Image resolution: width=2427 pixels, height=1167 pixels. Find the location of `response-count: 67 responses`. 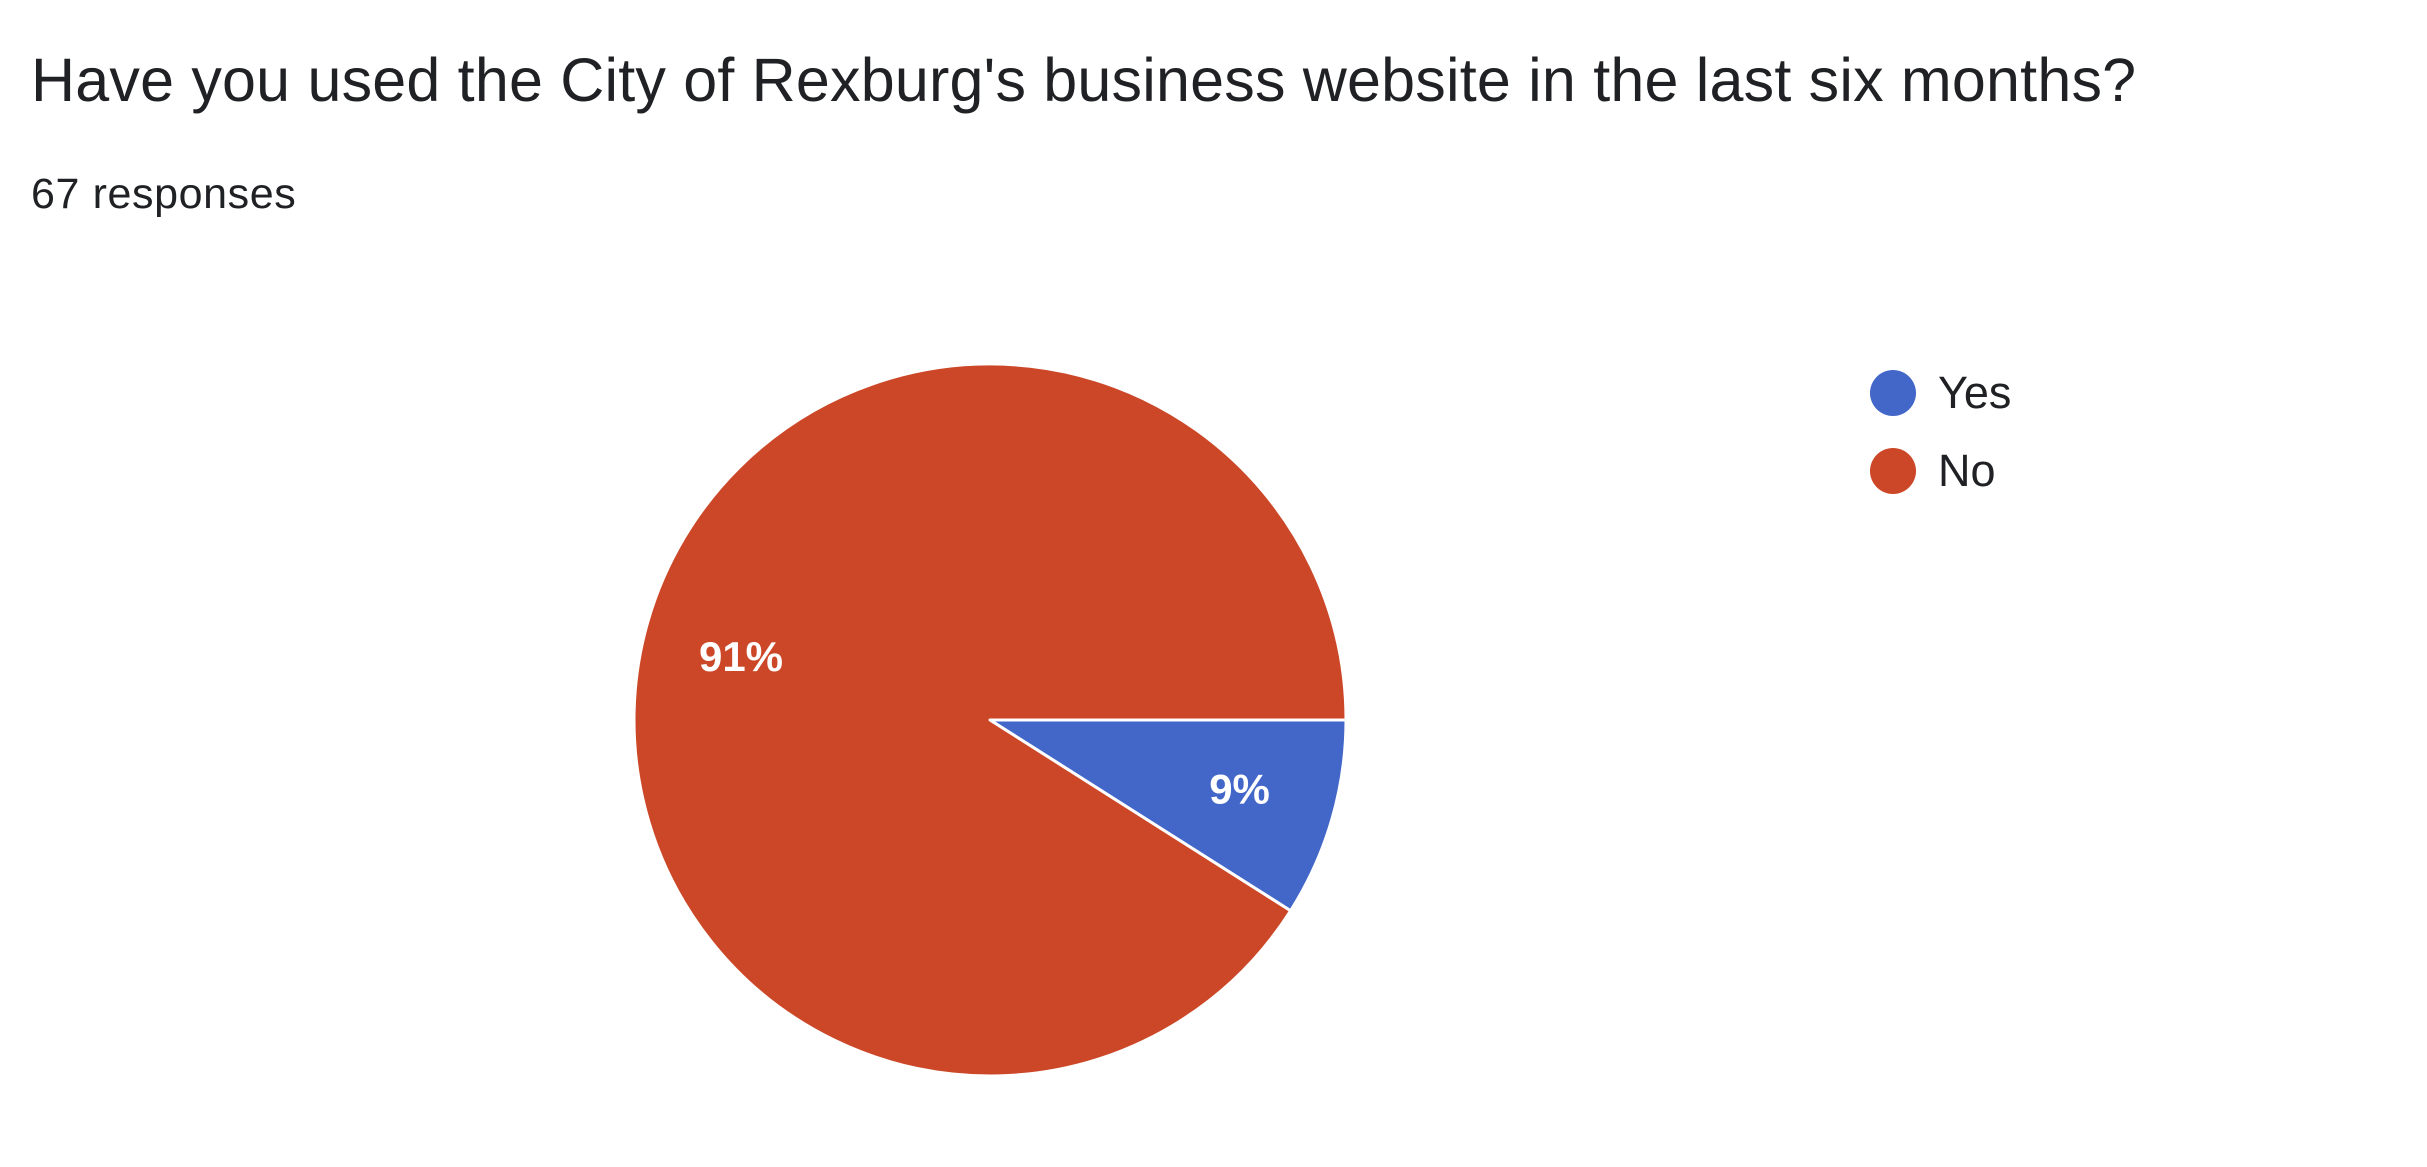

response-count: 67 responses is located at coordinates (164, 194).